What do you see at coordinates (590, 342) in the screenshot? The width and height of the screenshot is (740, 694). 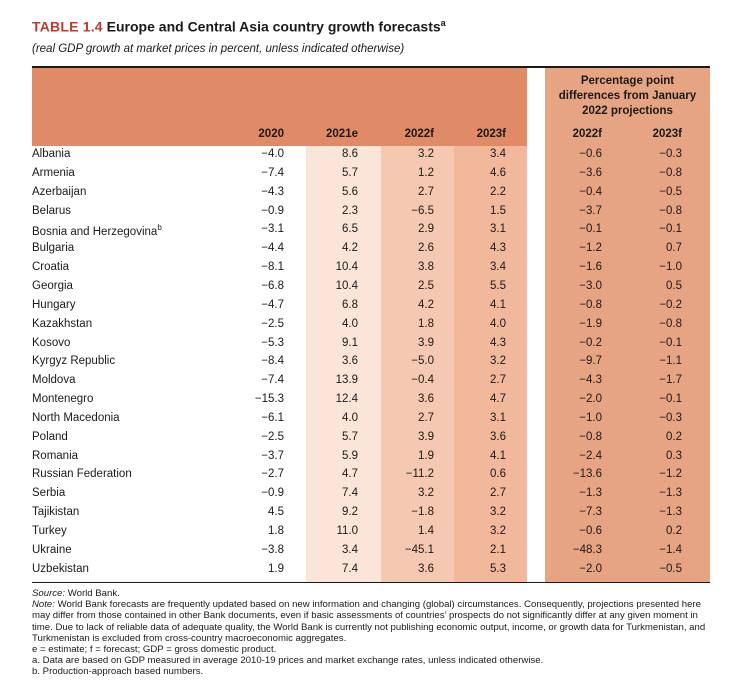 I see `diff-2022f: −0.2` at bounding box center [590, 342].